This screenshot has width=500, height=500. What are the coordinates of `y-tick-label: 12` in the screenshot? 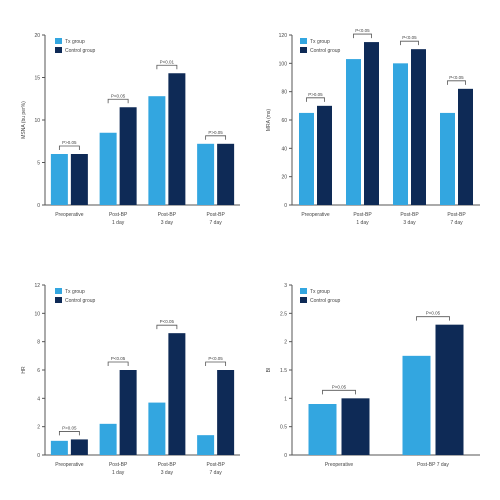 It's located at (37, 286).